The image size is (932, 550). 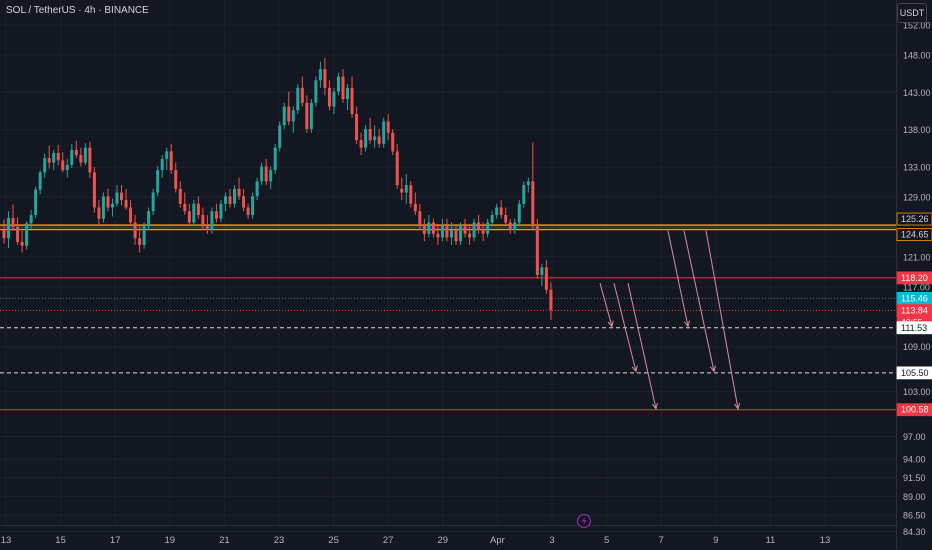 I want to click on time-tick-label: 15, so click(x=60, y=540).